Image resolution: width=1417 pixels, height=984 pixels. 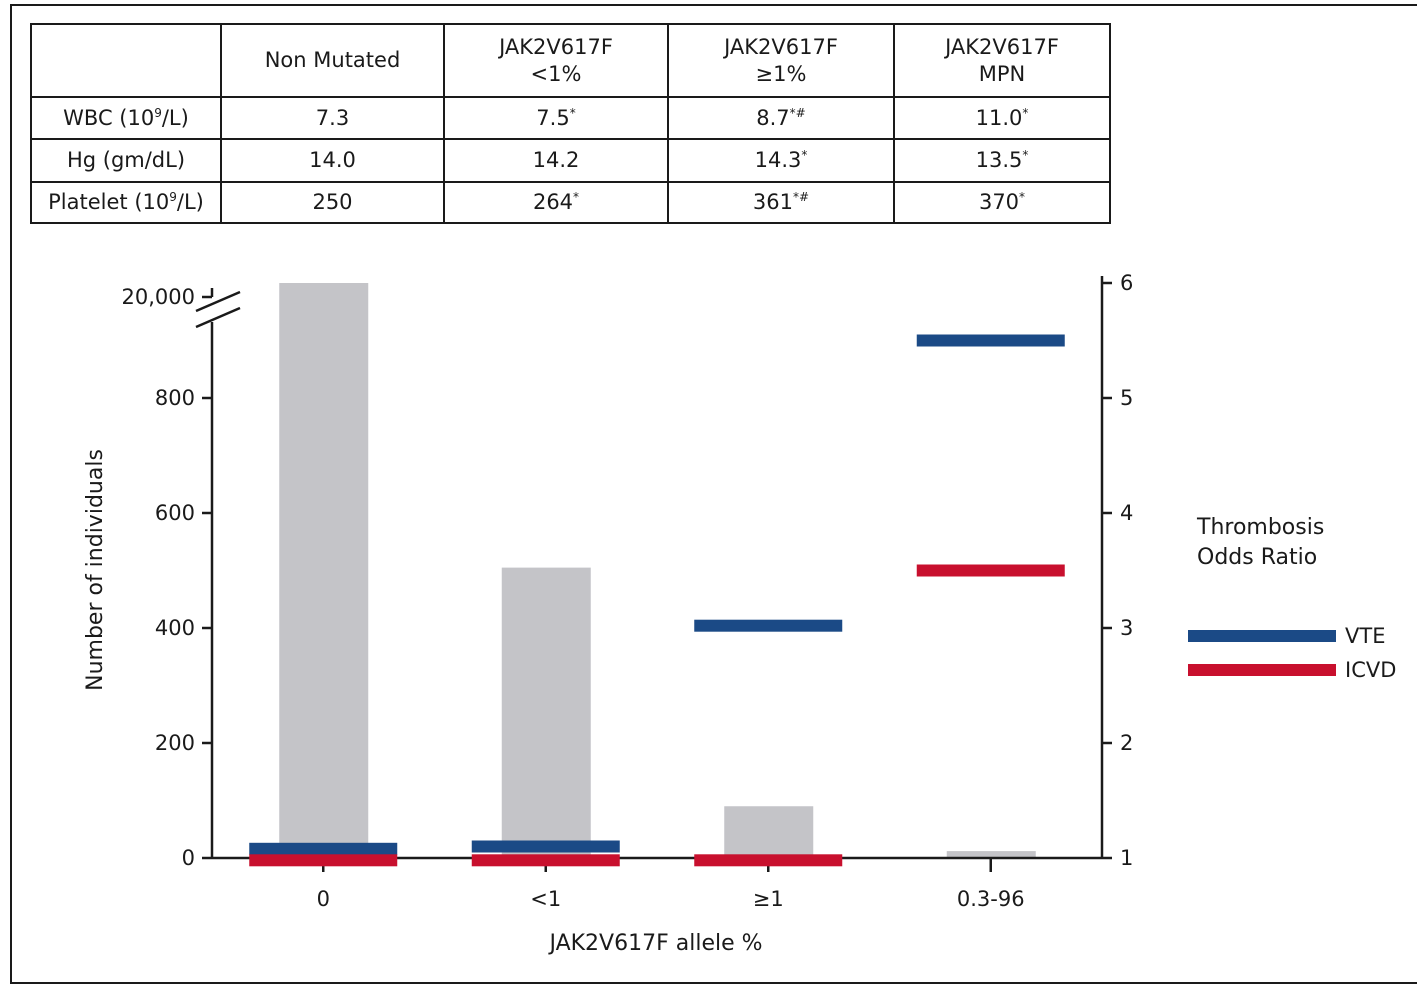 What do you see at coordinates (175, 513) in the screenshot?
I see `left-tick-label: 600` at bounding box center [175, 513].